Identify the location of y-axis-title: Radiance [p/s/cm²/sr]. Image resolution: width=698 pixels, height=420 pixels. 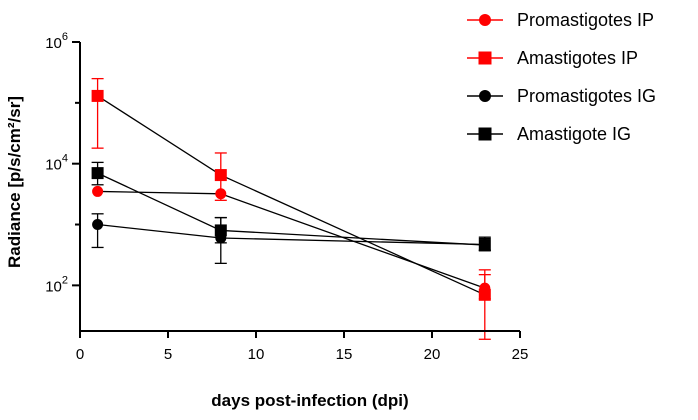
(14, 182).